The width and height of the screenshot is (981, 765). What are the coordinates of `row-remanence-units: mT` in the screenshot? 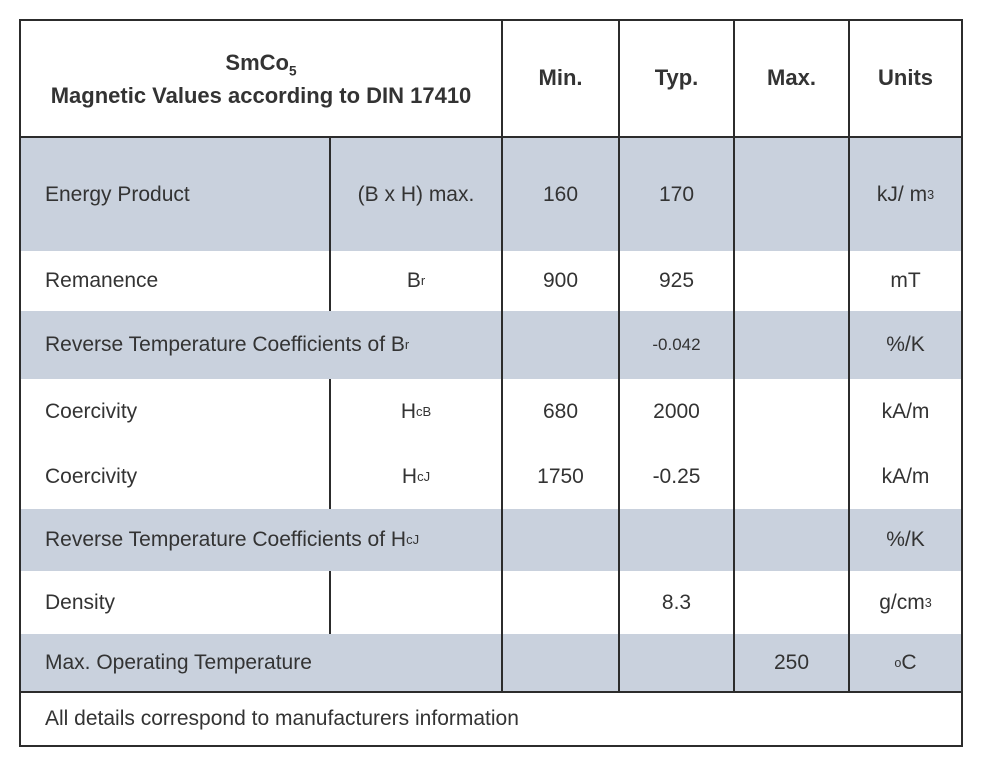 It's located at (904, 281).